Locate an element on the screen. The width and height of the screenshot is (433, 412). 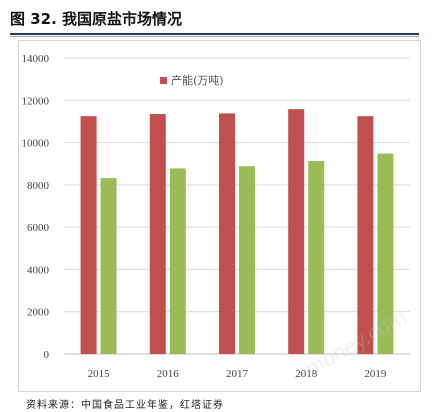
x-tick-label: 2018 is located at coordinates (306, 374).